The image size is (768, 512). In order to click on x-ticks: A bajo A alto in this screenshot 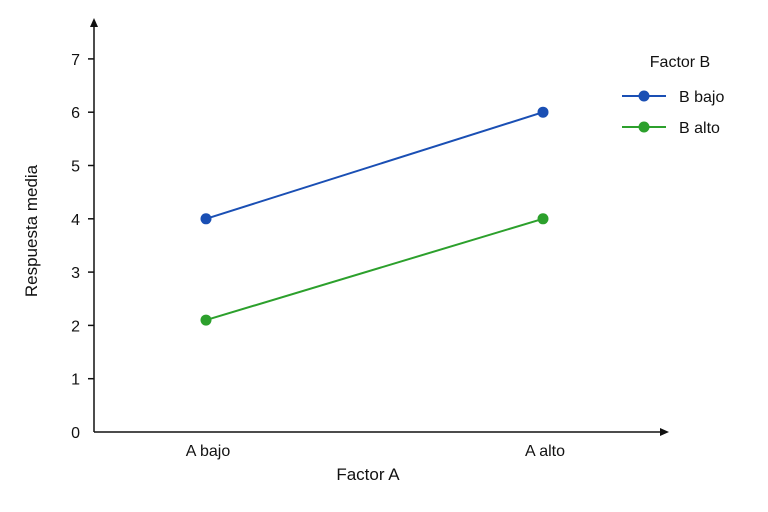, I will do `click(375, 451)`.